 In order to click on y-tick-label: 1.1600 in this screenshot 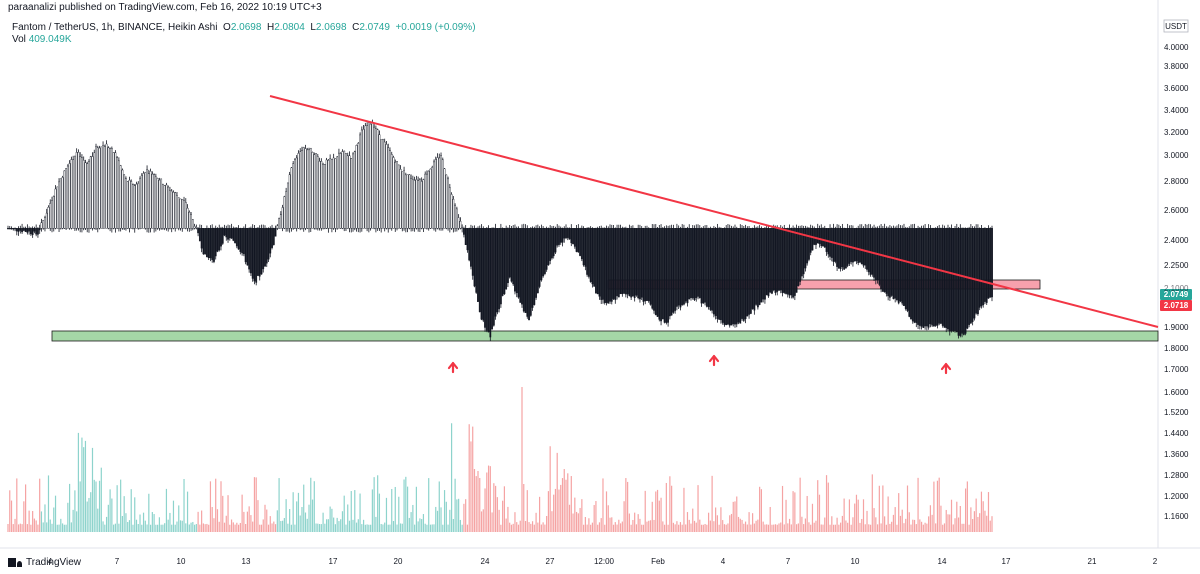, I will do `click(1176, 516)`.